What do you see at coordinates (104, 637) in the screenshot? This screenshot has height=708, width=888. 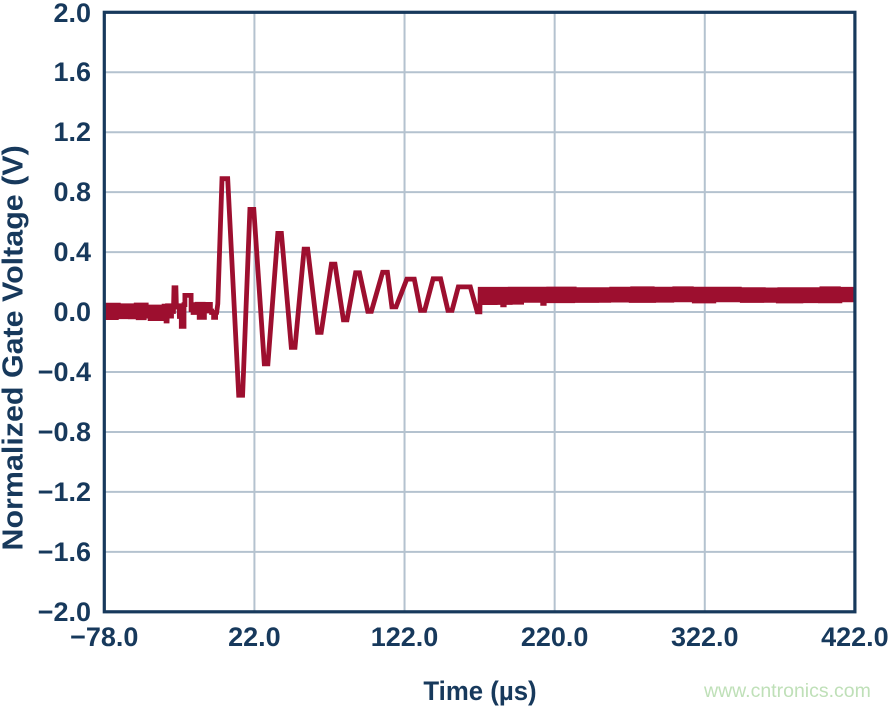 I see `x-tick-label: −78.0` at bounding box center [104, 637].